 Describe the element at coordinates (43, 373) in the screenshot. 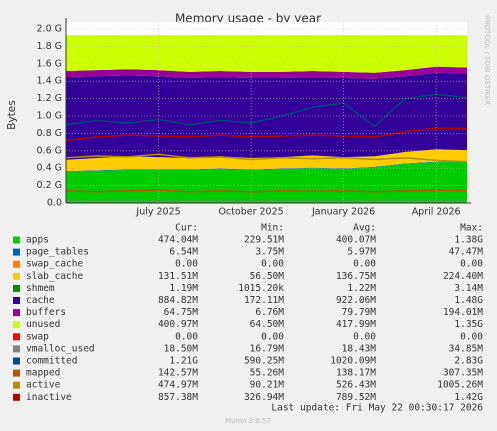

I see `legend-label: mapped` at that location.